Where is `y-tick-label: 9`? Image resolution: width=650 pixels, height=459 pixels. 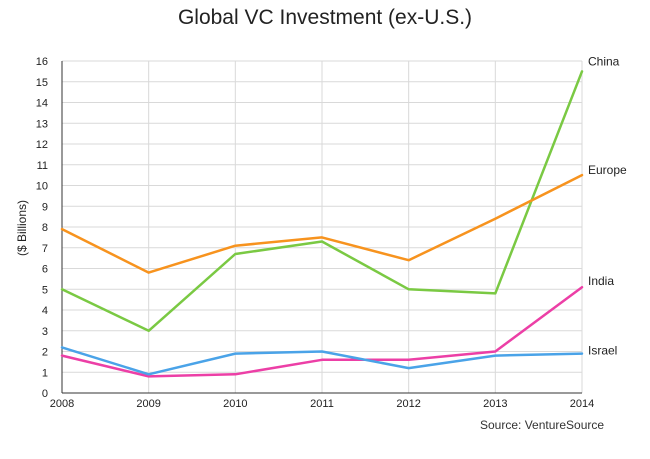
y-tick-label: 9 is located at coordinates (45, 207).